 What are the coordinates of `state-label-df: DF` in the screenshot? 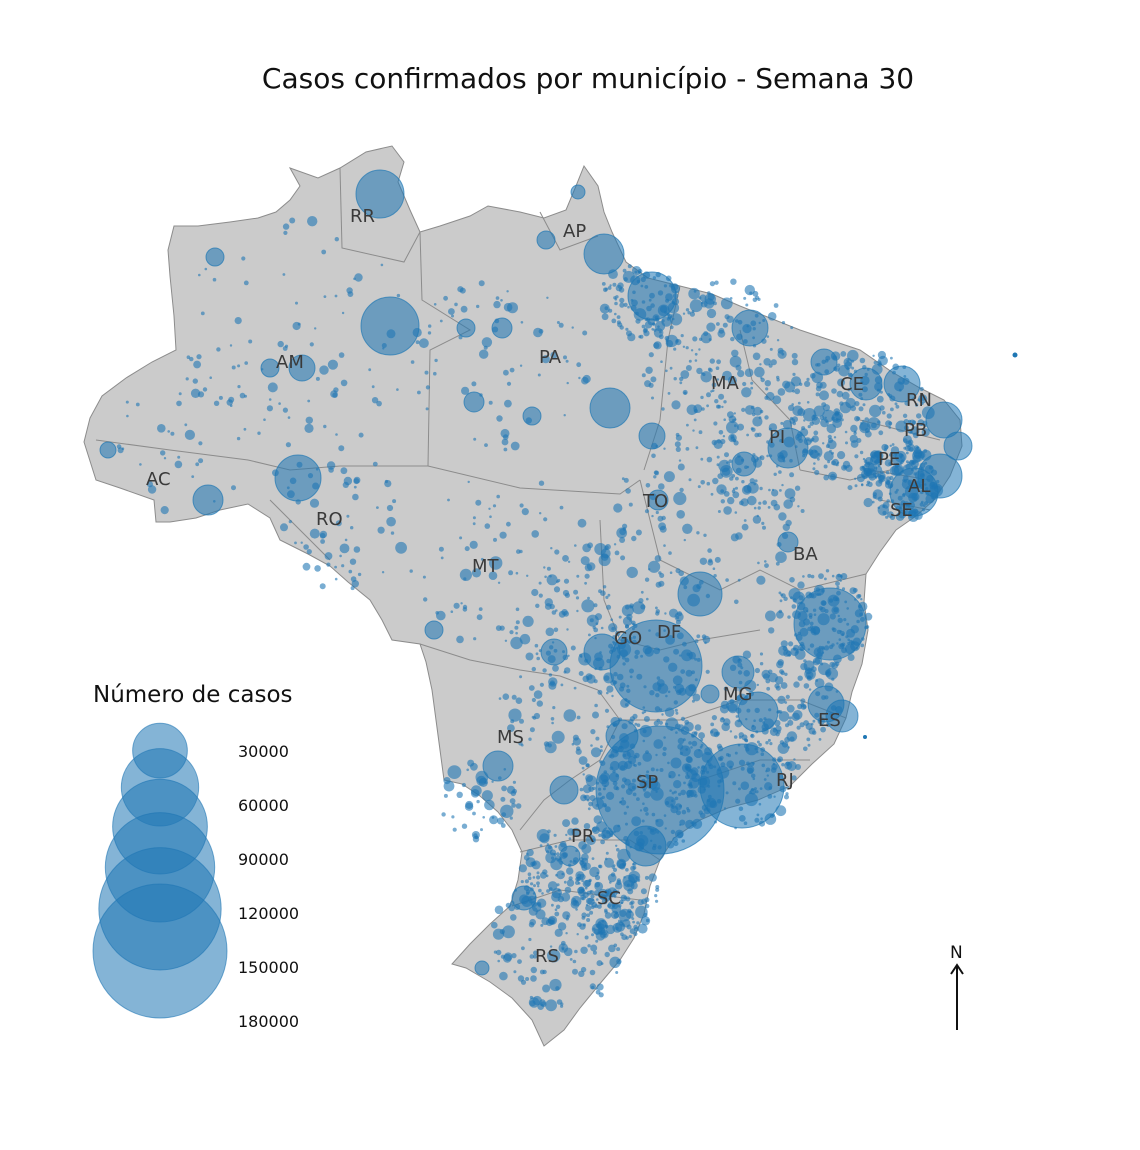 It's located at (669, 632).